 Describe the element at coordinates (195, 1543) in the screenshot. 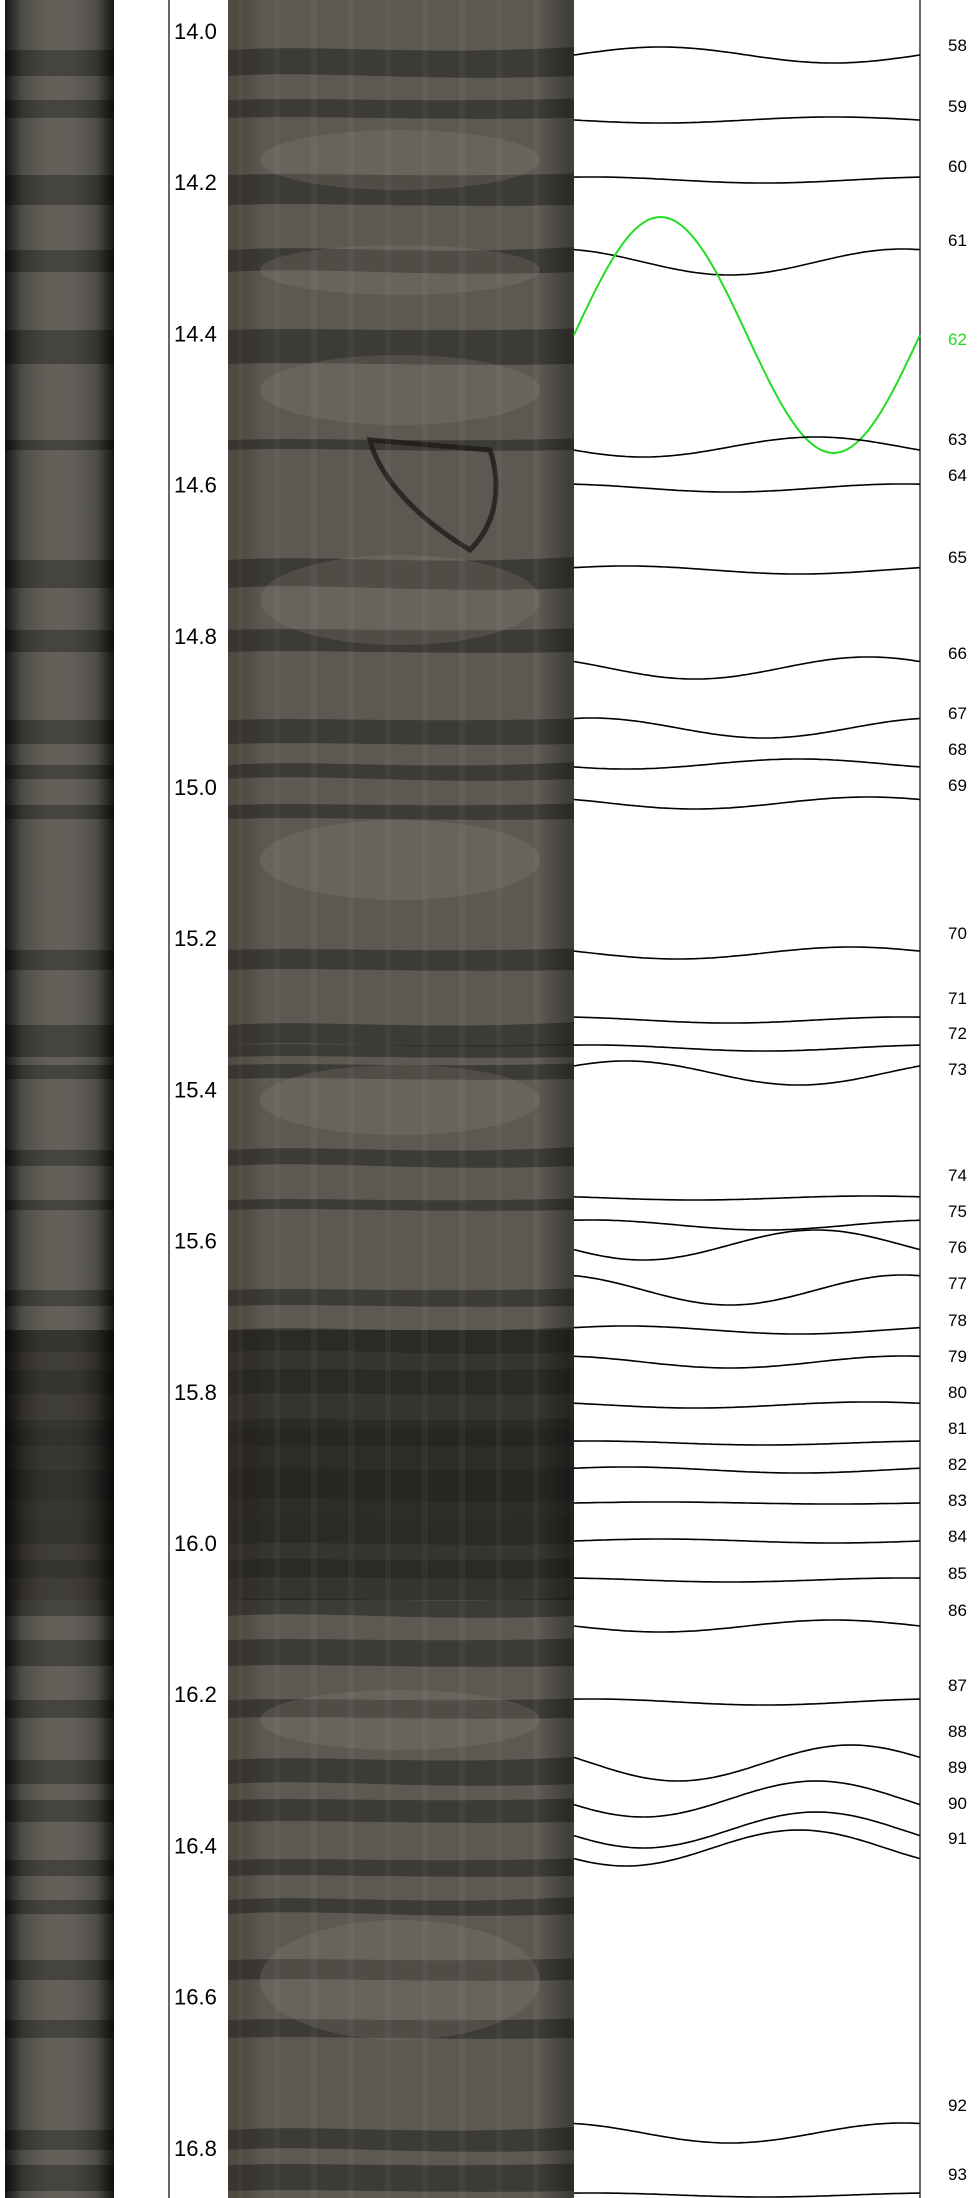

I see `depth-label: 16.0` at that location.